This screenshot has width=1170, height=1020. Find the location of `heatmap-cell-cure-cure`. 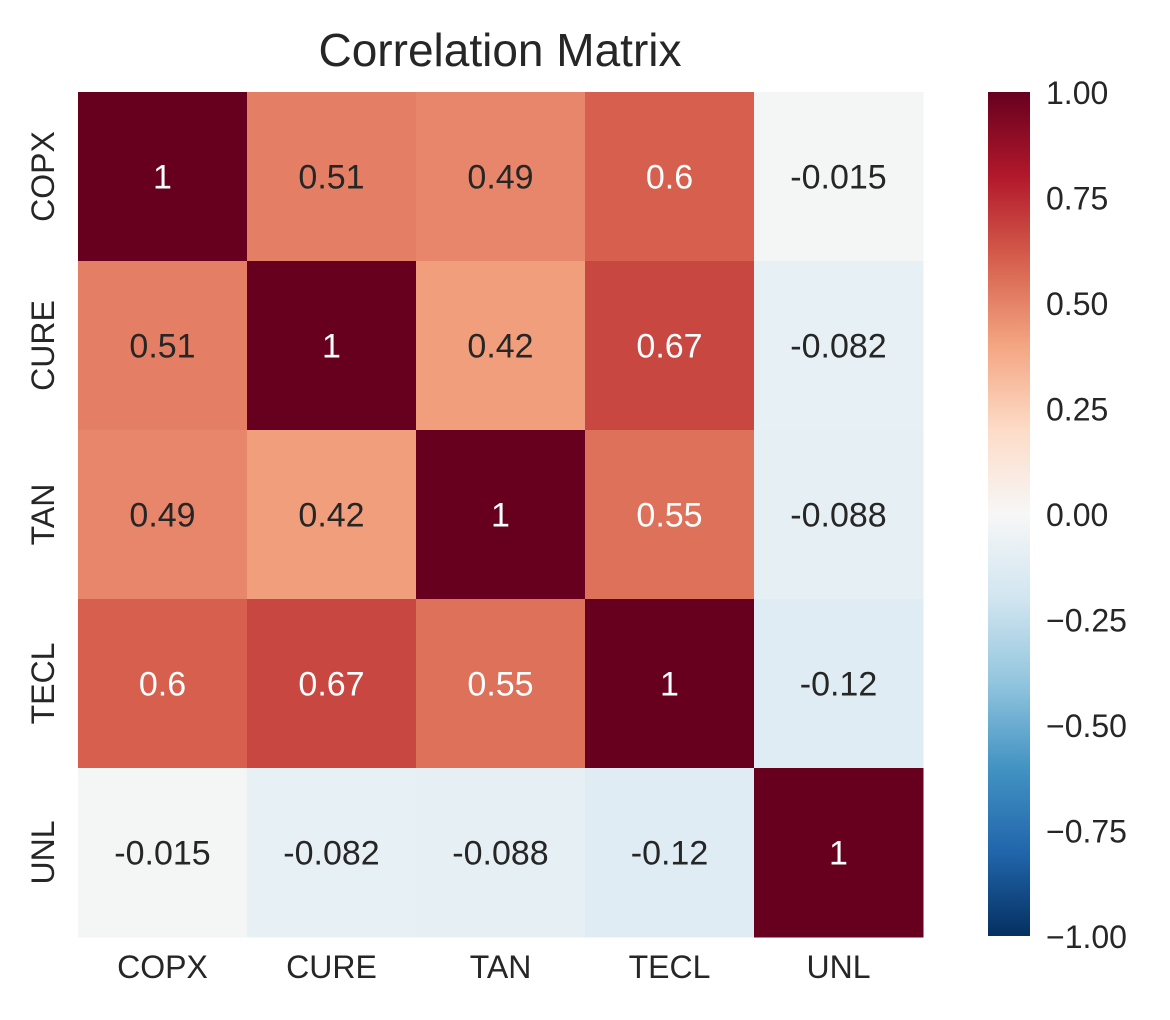

heatmap-cell-cure-cure is located at coordinates (332, 346).